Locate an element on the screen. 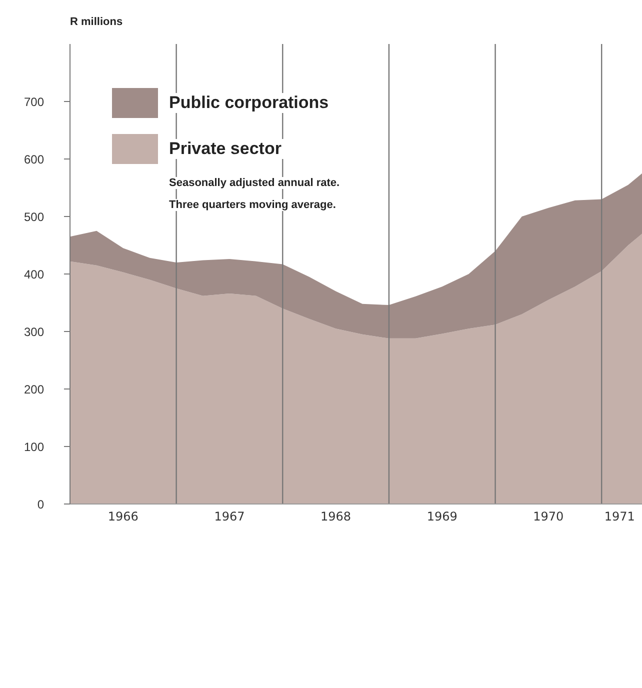 Image resolution: width=642 pixels, height=688 pixels. y-tick-label: 500 is located at coordinates (34, 217).